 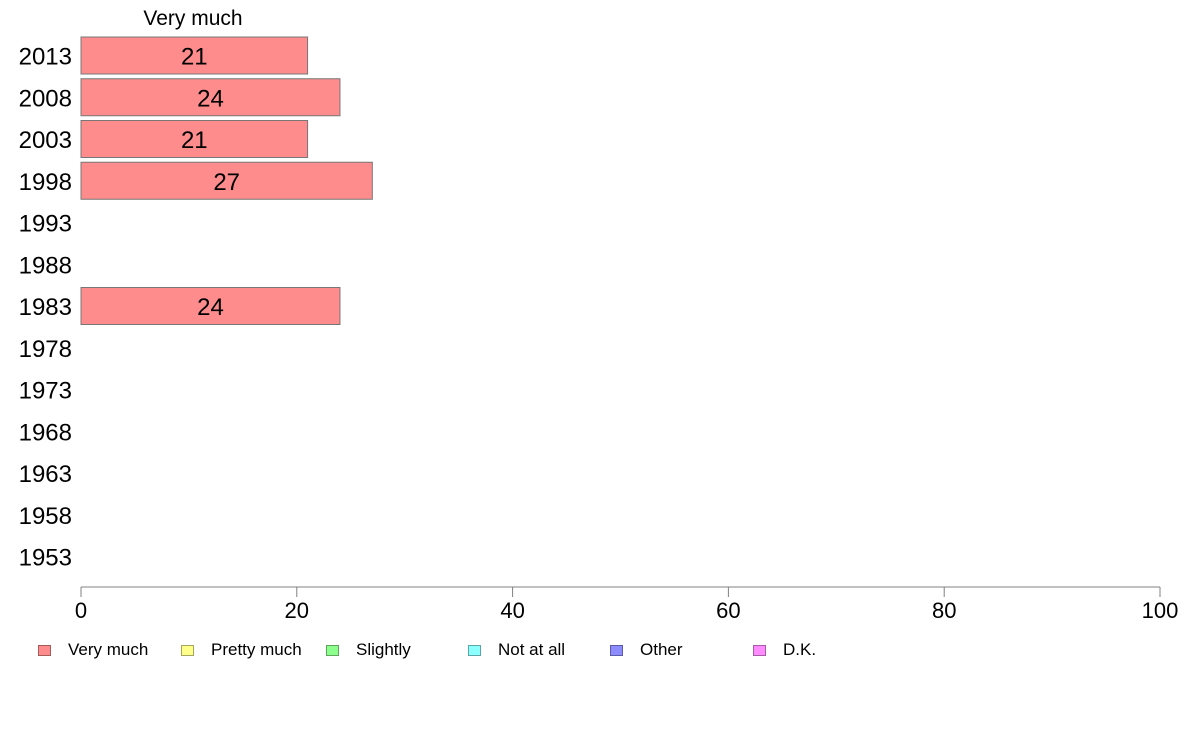 What do you see at coordinates (944, 610) in the screenshot?
I see `x-tick-label: 80` at bounding box center [944, 610].